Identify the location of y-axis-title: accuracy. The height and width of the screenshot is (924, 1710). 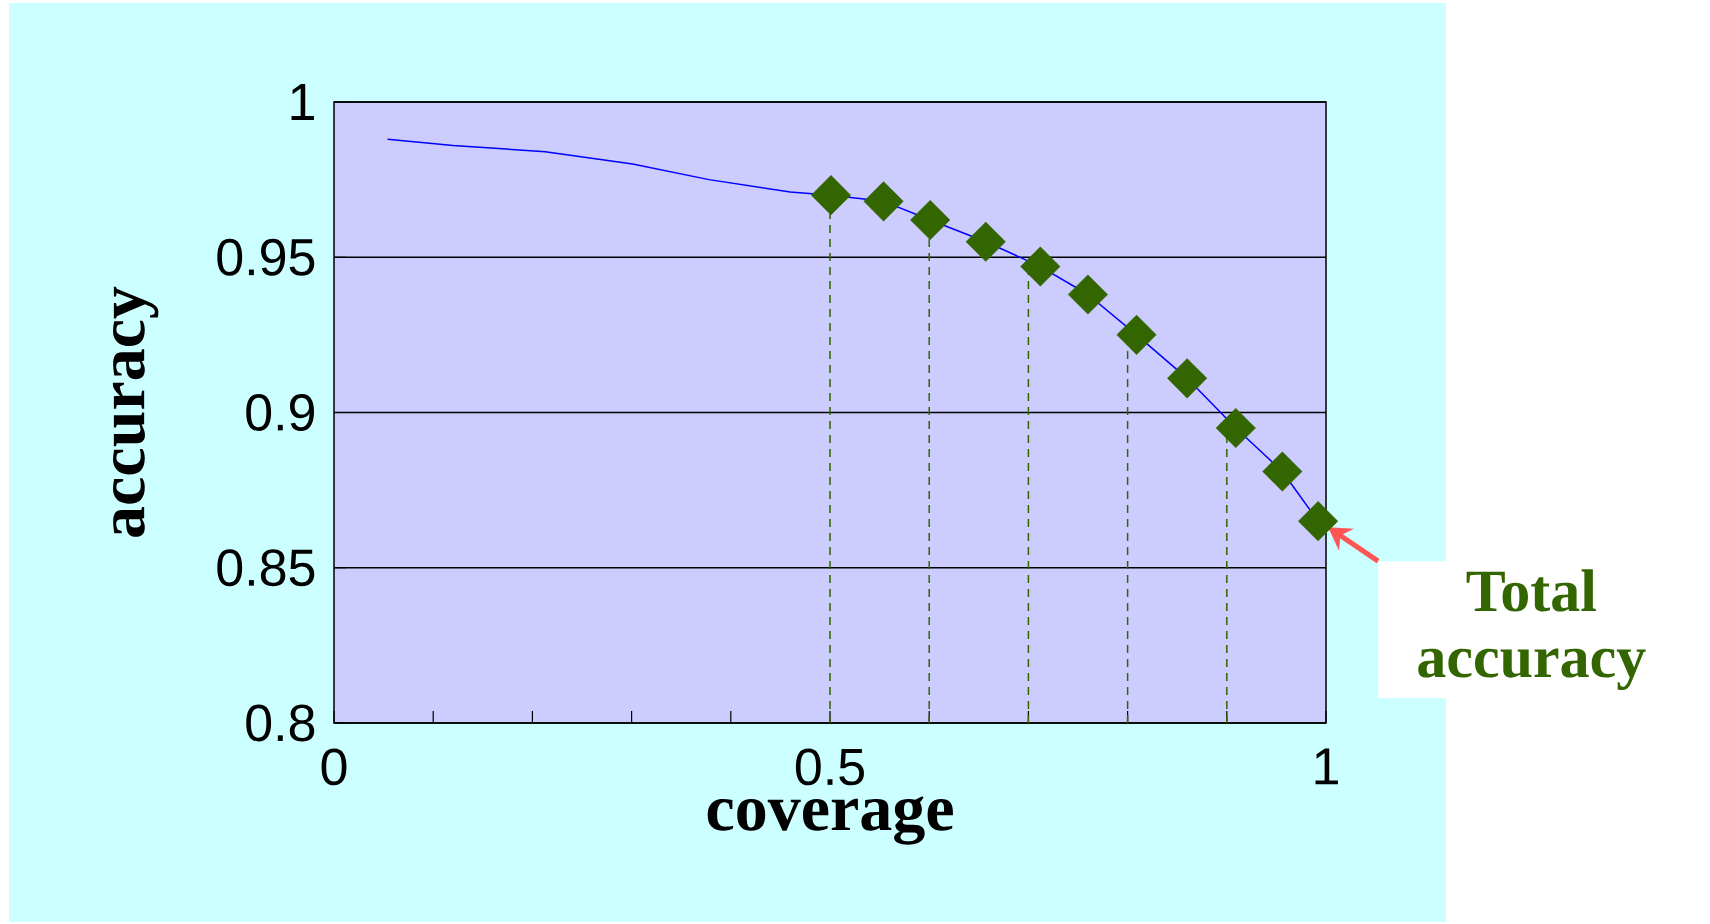
(135, 411).